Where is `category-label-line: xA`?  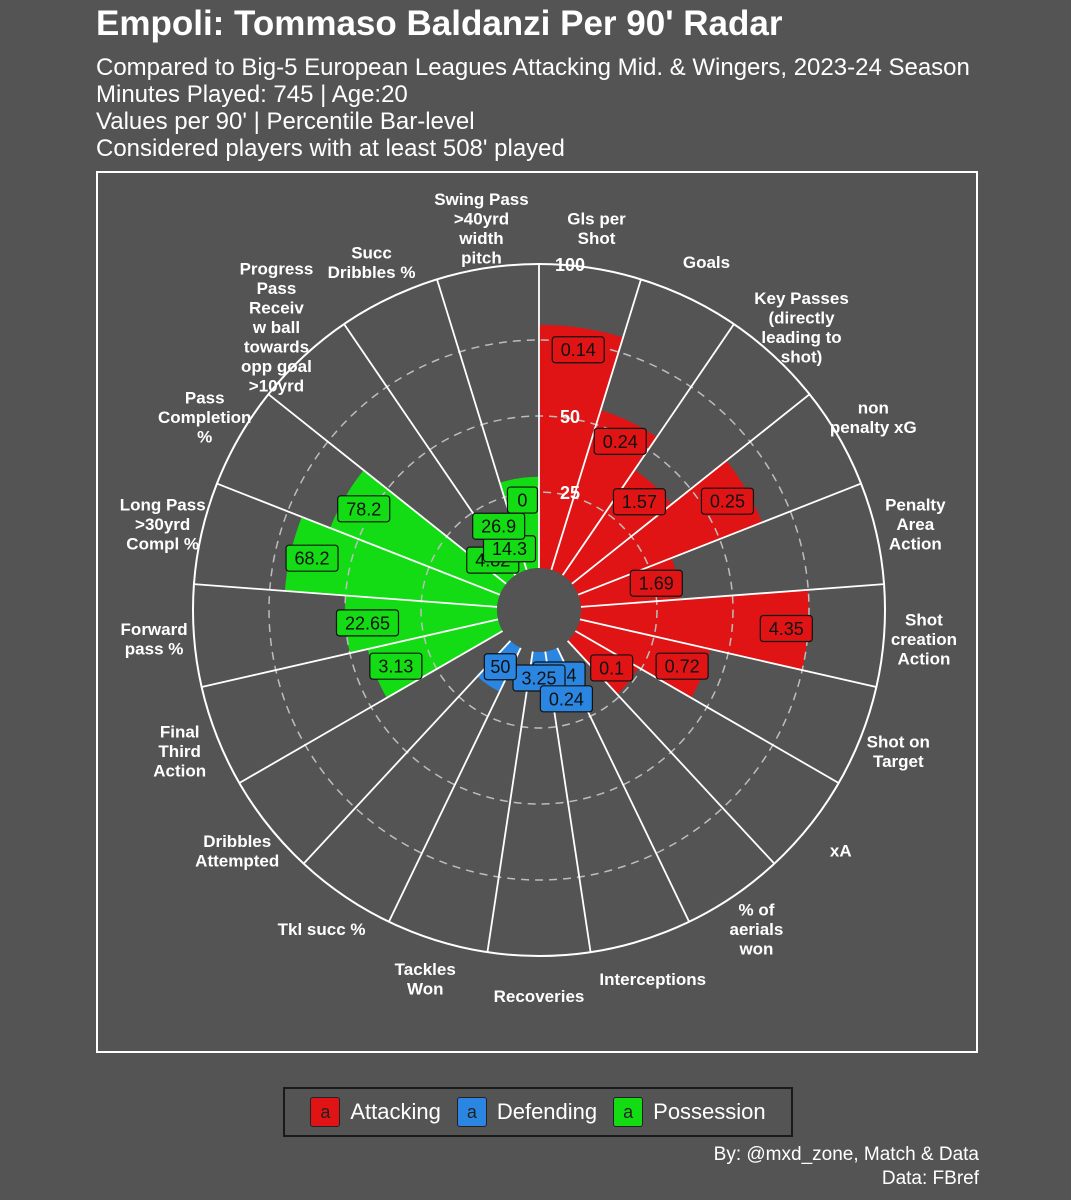 category-label-line: xA is located at coordinates (841, 851).